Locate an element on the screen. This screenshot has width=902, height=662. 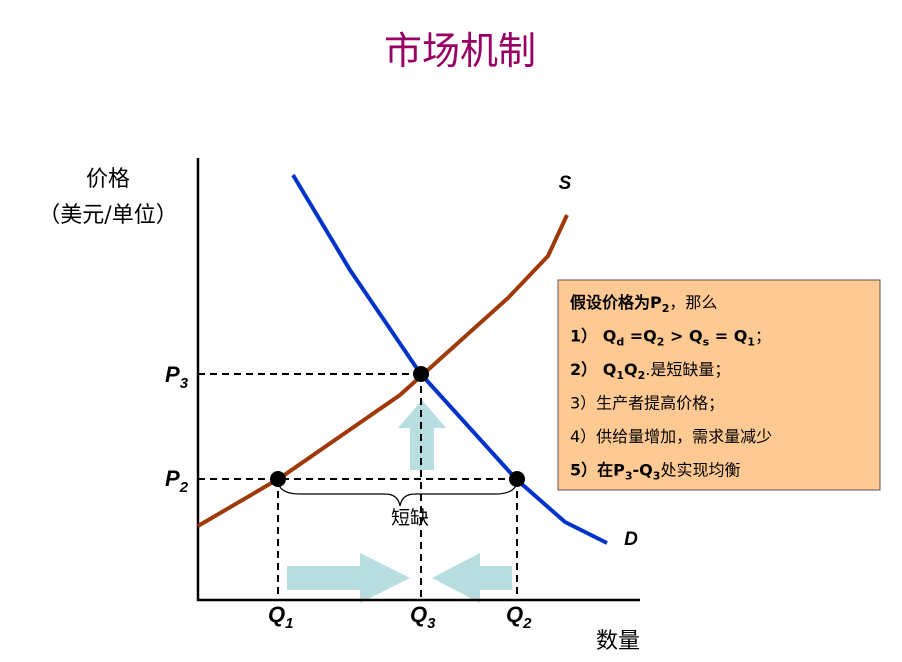
y-axis-label: （美元/单位） is located at coordinates (107, 215).